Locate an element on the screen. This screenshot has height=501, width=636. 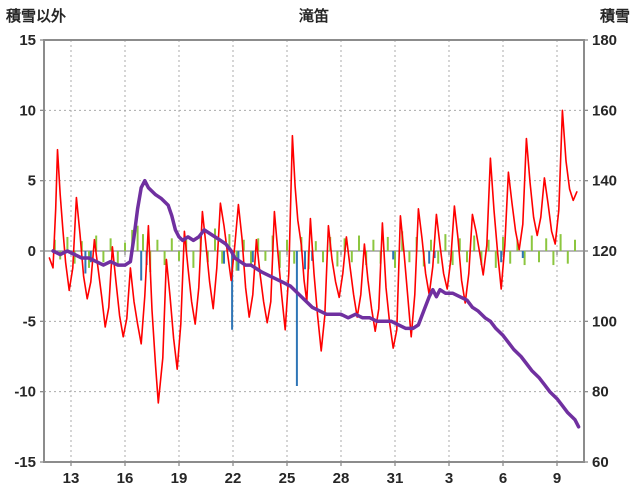
svg-text: 100 is located at coordinates (604, 321).